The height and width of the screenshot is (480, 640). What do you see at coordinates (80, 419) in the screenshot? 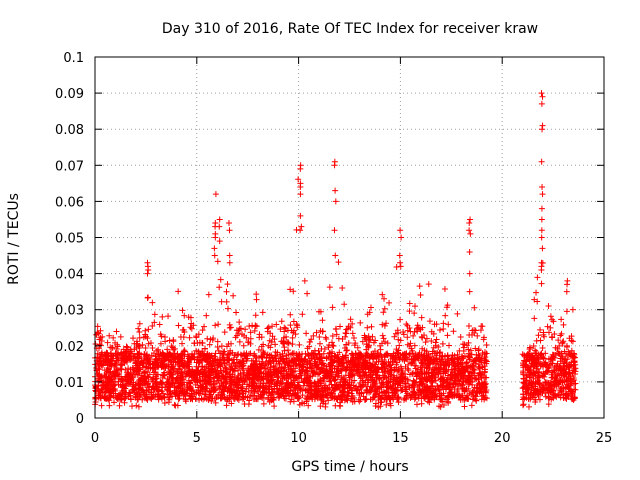
I see `y-tick-label: 0` at bounding box center [80, 419].